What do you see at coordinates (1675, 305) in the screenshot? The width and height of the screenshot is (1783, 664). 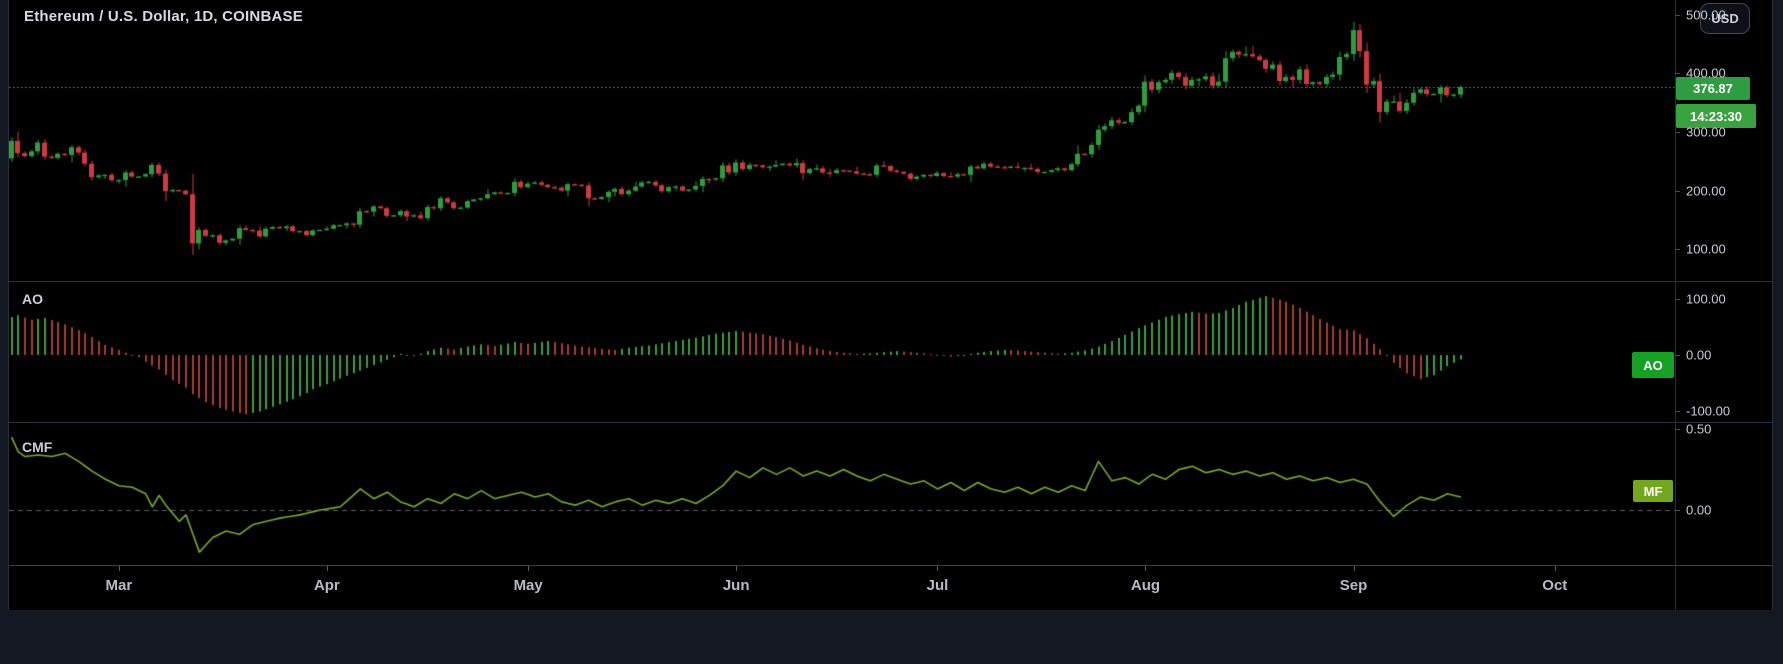 I see `price-scale-border` at bounding box center [1675, 305].